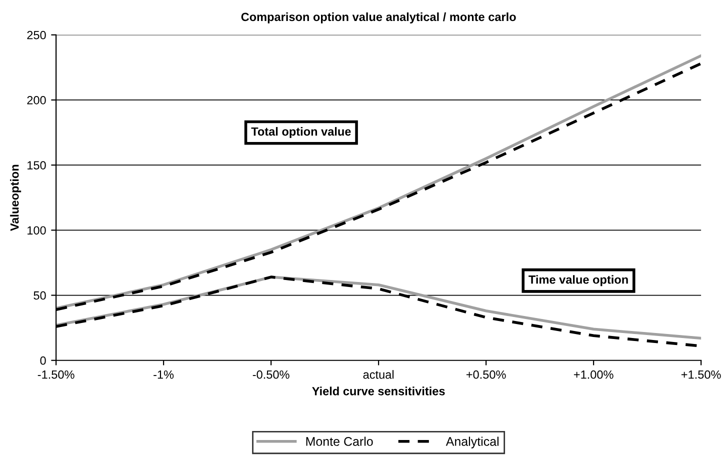  Describe the element at coordinates (37, 165) in the screenshot. I see `y-tick-label: 150` at that location.